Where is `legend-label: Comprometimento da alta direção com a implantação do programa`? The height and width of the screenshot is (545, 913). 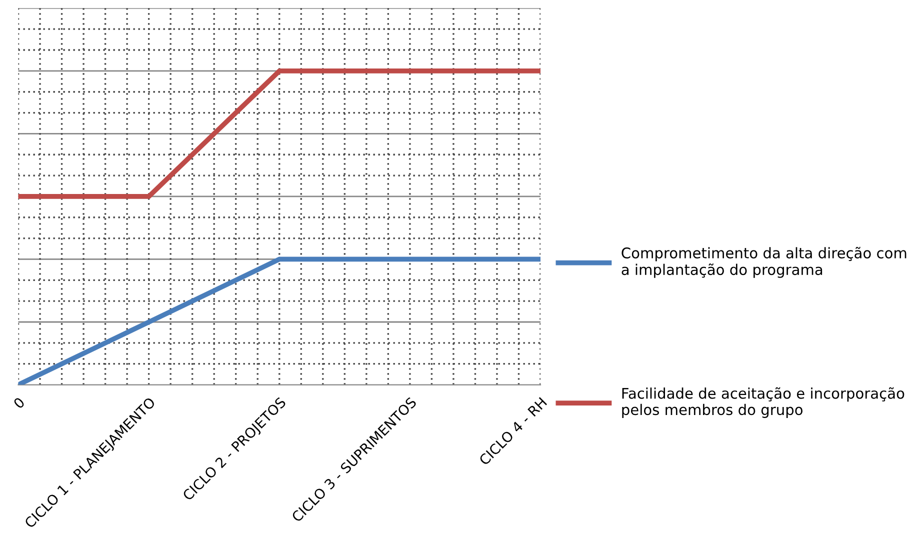 legend-label: Comprometimento da alta direção com a implantação do programa is located at coordinates (764, 262).